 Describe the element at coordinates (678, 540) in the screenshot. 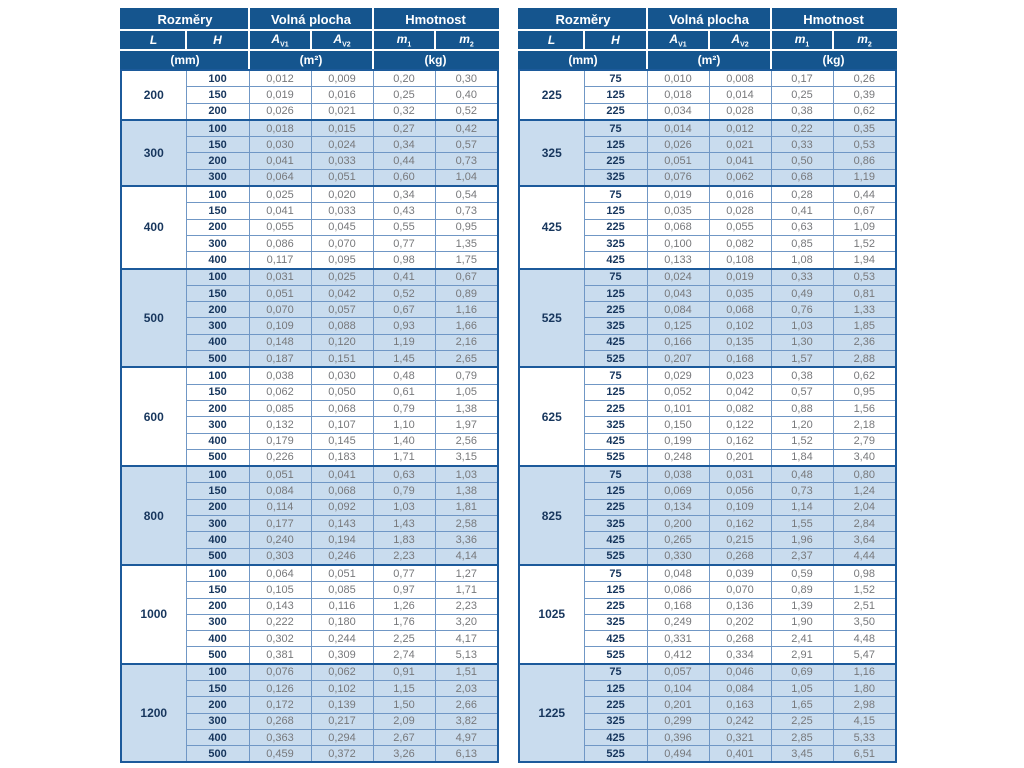

I see `value-cell: 0,265` at that location.